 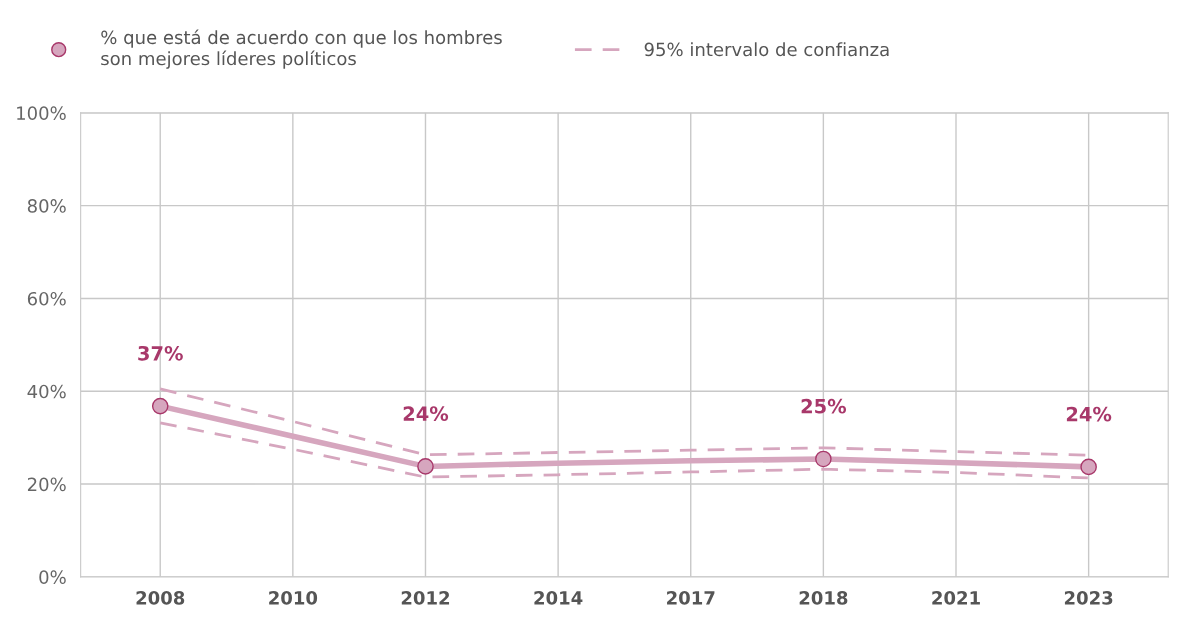 What do you see at coordinates (160, 598) in the screenshot?
I see `x-tick-label: 2008` at bounding box center [160, 598].